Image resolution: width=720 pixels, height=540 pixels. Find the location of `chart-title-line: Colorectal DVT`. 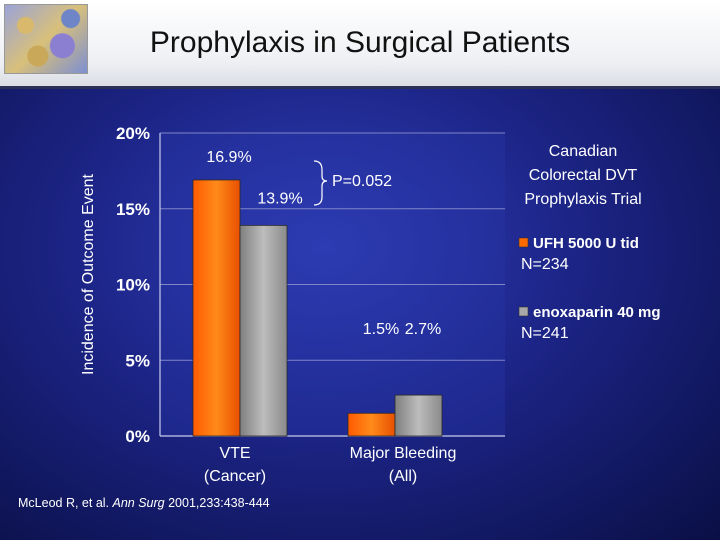

chart-title-line: Colorectal DVT is located at coordinates (583, 175).